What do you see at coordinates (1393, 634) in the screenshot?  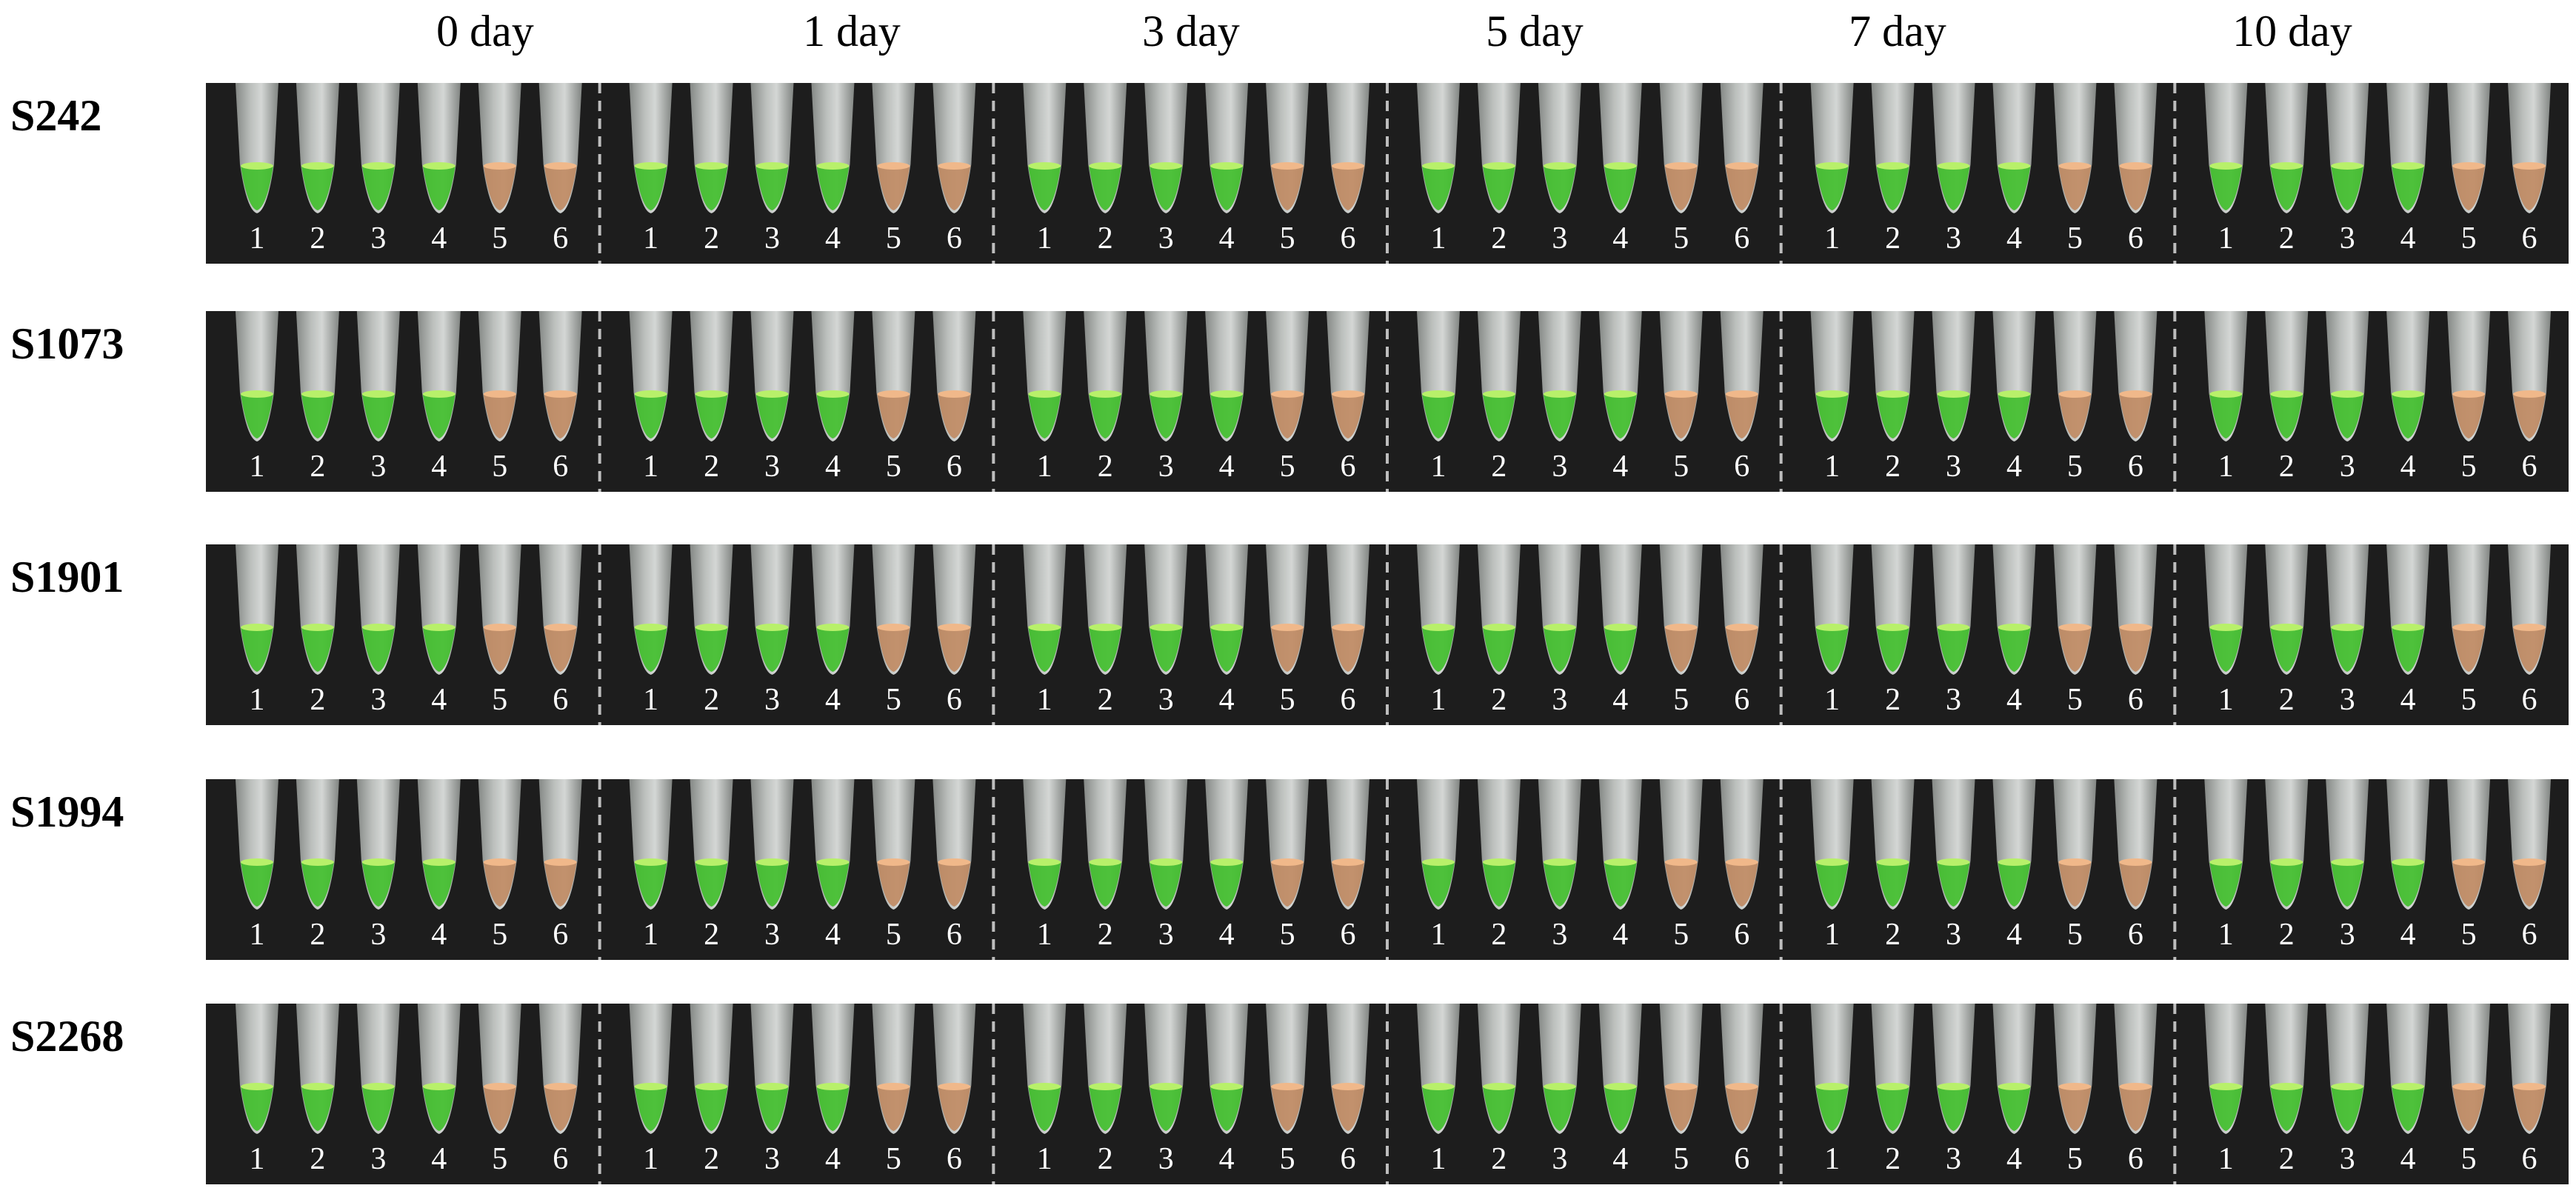 I see `tube-photo` at bounding box center [1393, 634].